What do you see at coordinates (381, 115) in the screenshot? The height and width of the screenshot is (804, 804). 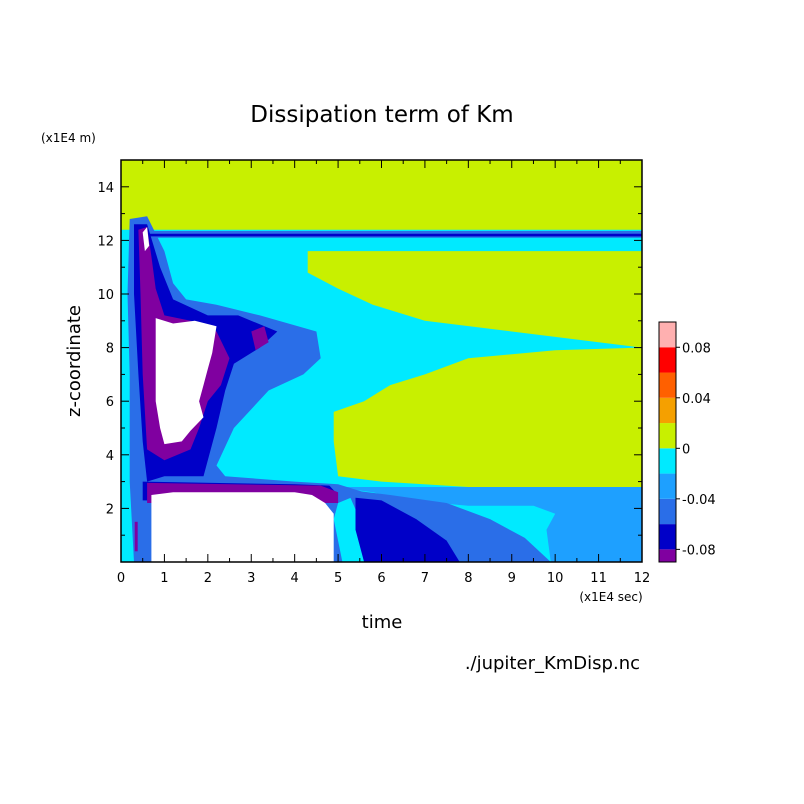 I see `chart-title: Dissipation term of Km` at bounding box center [381, 115].